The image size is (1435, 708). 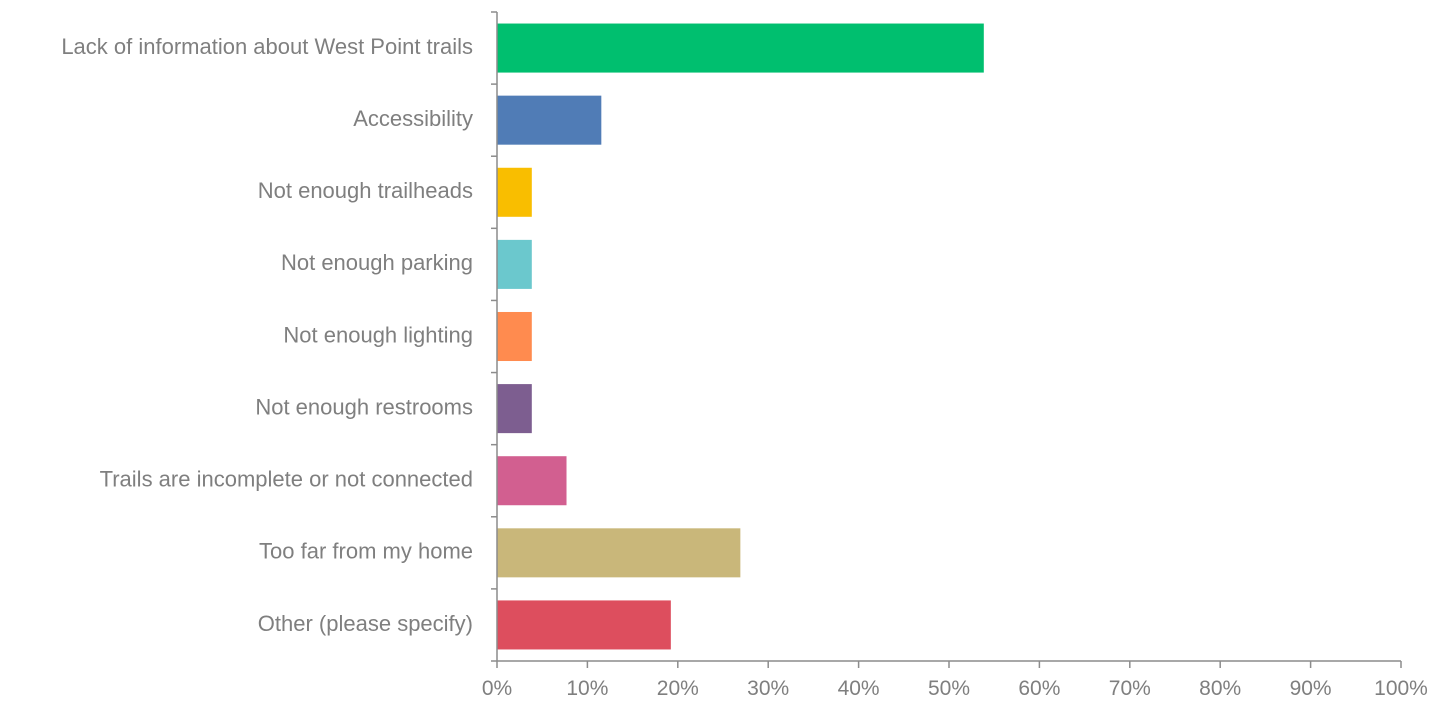 I want to click on x-tick-label: 0%, so click(x=497, y=688).